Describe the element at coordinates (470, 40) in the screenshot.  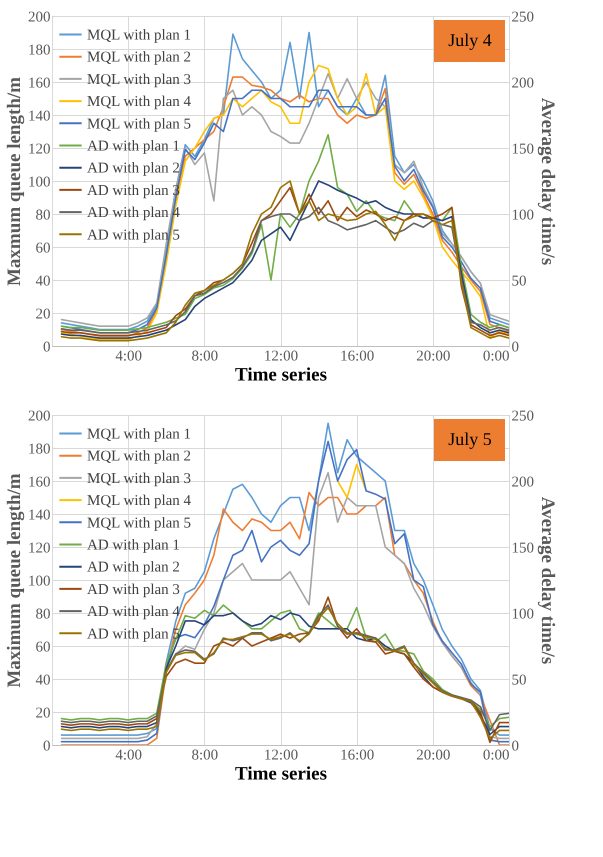
I see `annotation: July 4` at that location.